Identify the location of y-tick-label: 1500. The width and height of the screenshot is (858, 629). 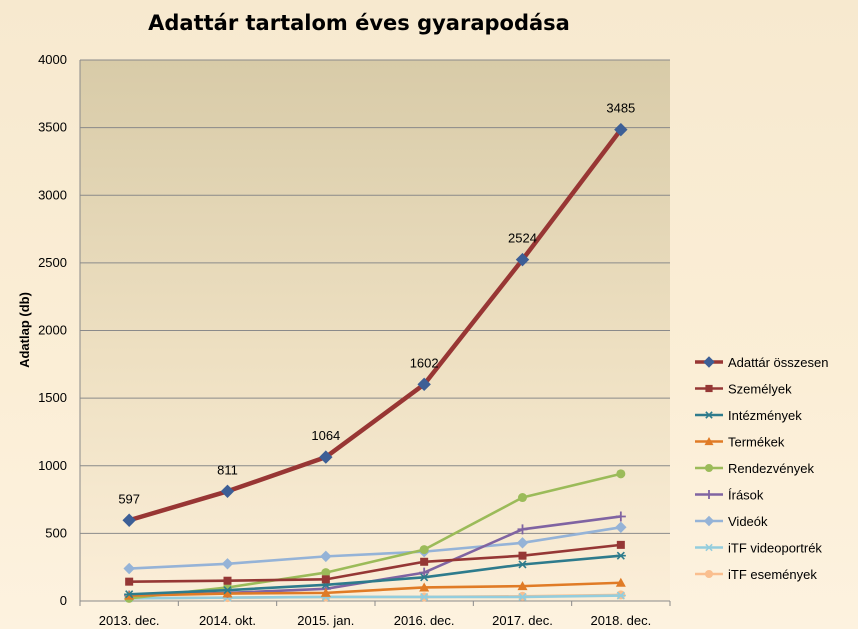
(52, 397).